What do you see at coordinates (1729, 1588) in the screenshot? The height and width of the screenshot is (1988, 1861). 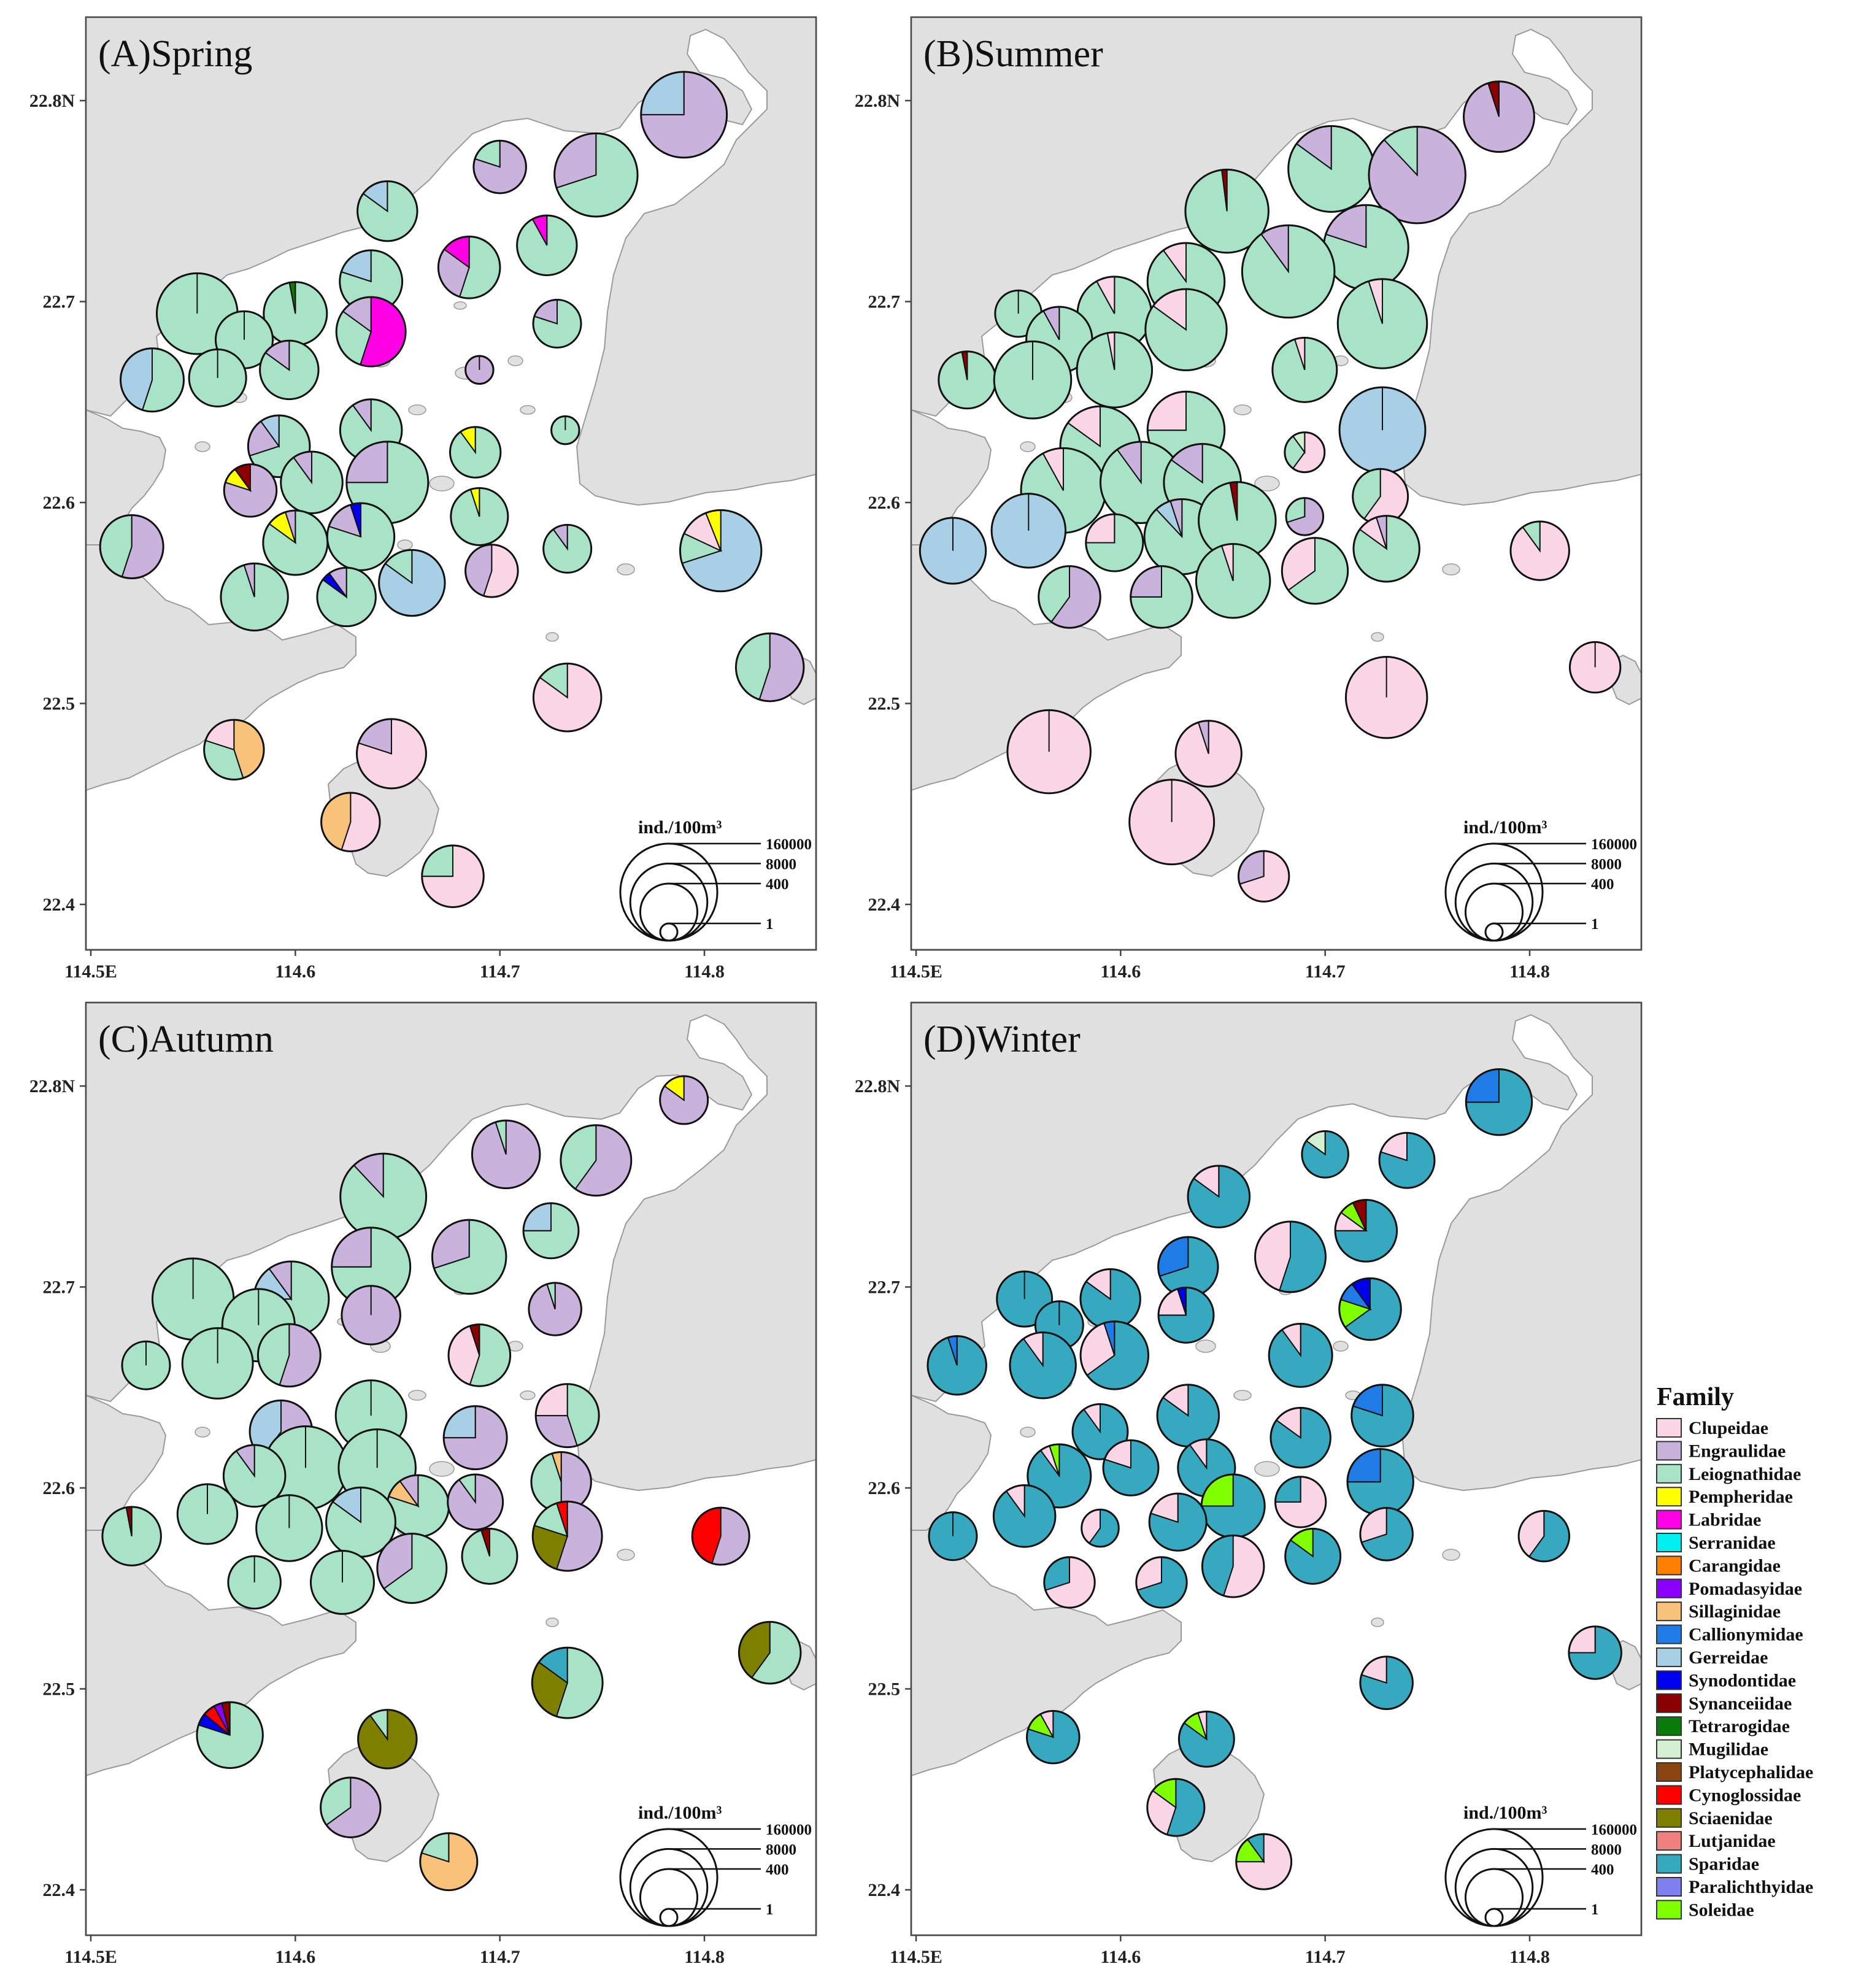 I see `legend-item: Pomadasyidae` at bounding box center [1729, 1588].